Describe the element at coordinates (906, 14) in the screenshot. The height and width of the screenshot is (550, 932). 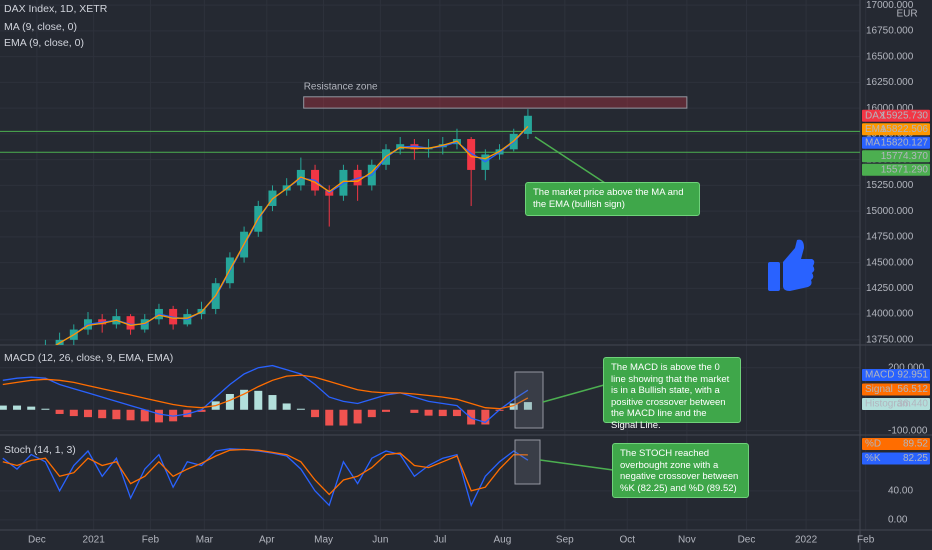
I see `currency: EUR` at that location.